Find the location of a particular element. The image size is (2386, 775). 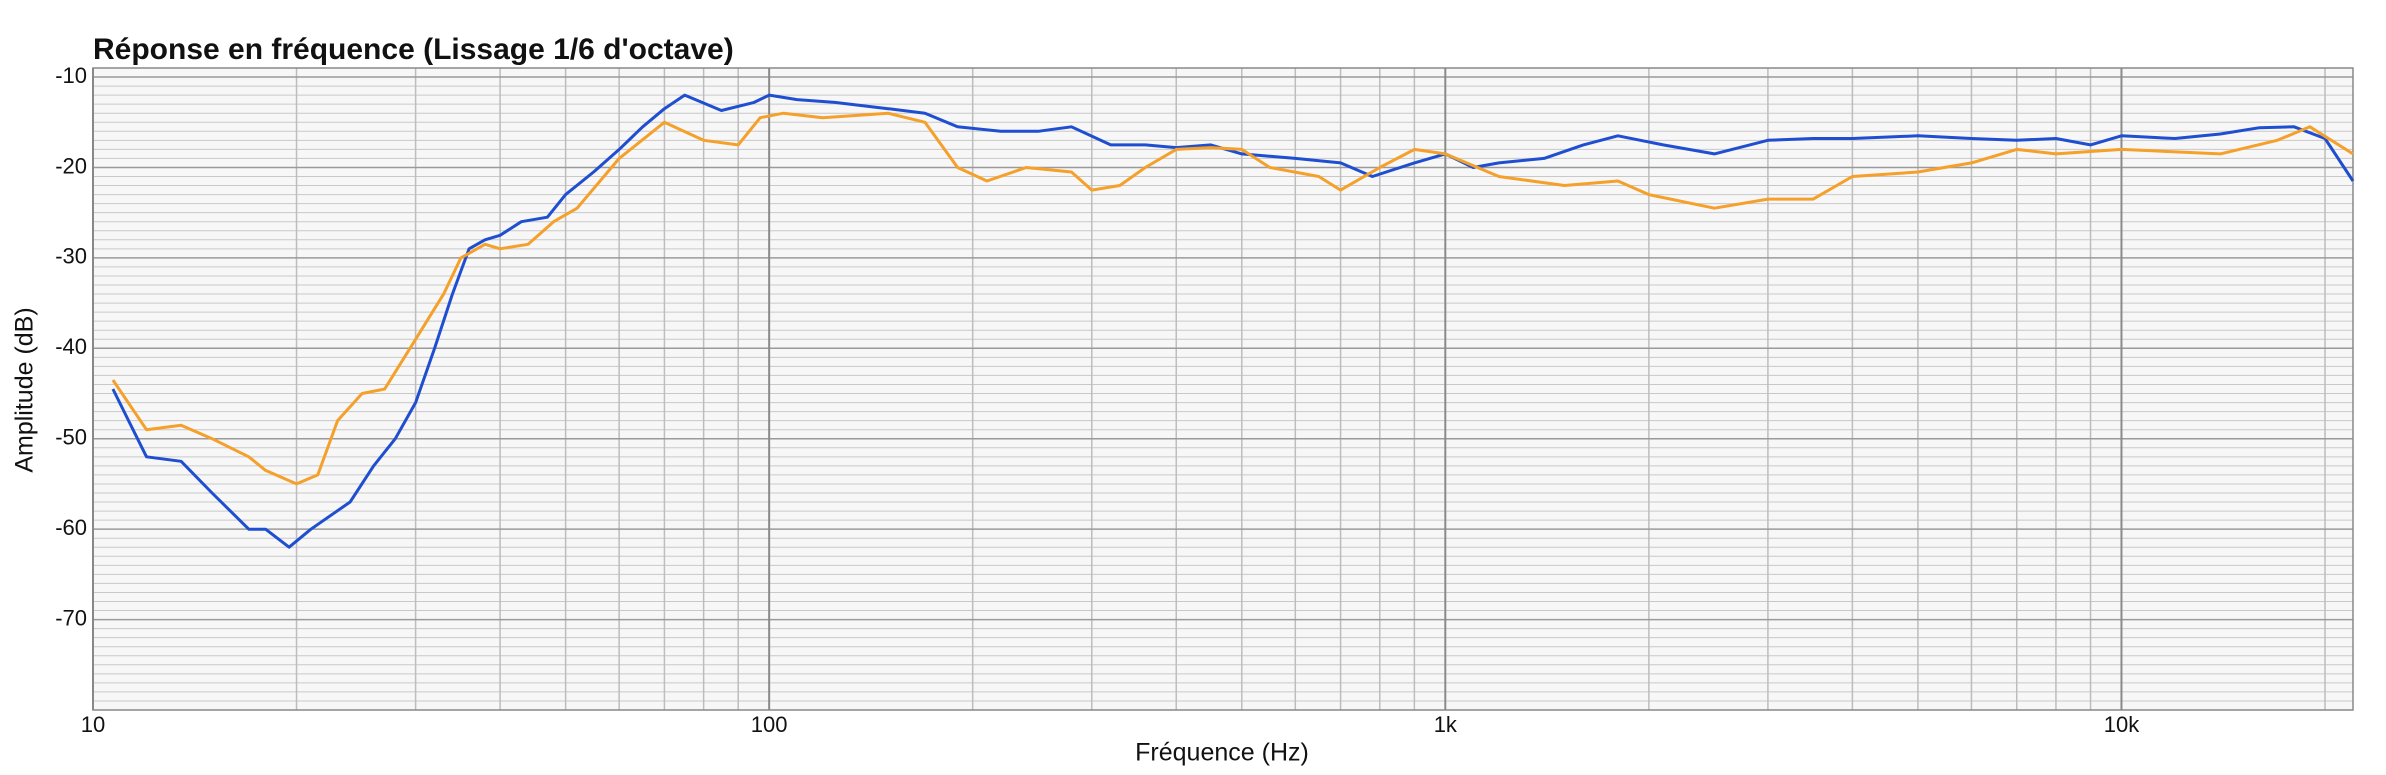

x-tick-label: 1k is located at coordinates (1446, 724).